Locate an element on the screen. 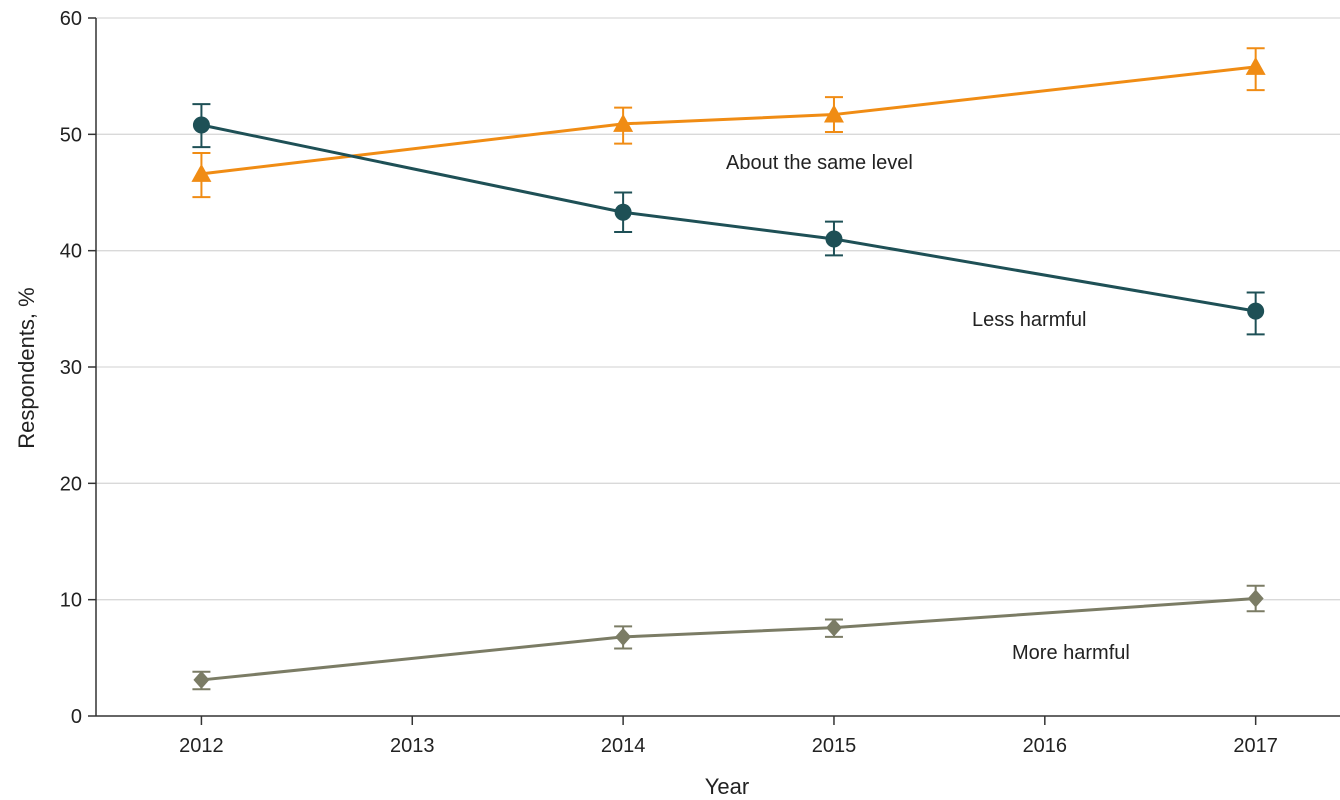  y-tick-label: 50 is located at coordinates (71, 135).